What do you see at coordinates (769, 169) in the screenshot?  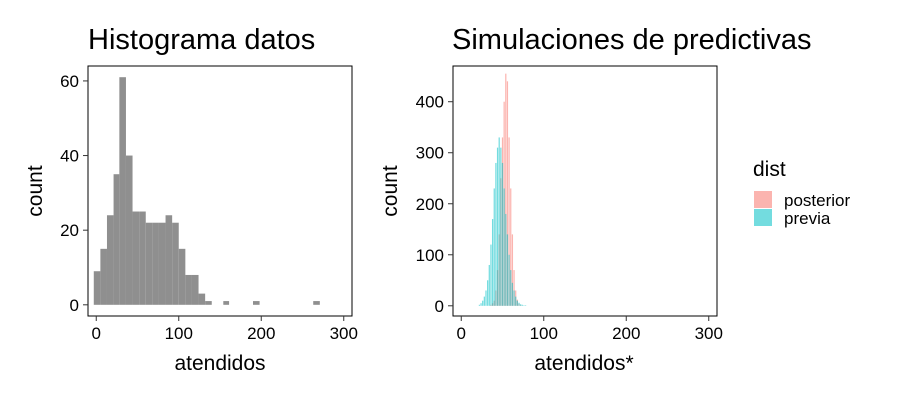 I see `legend-title: dist` at bounding box center [769, 169].